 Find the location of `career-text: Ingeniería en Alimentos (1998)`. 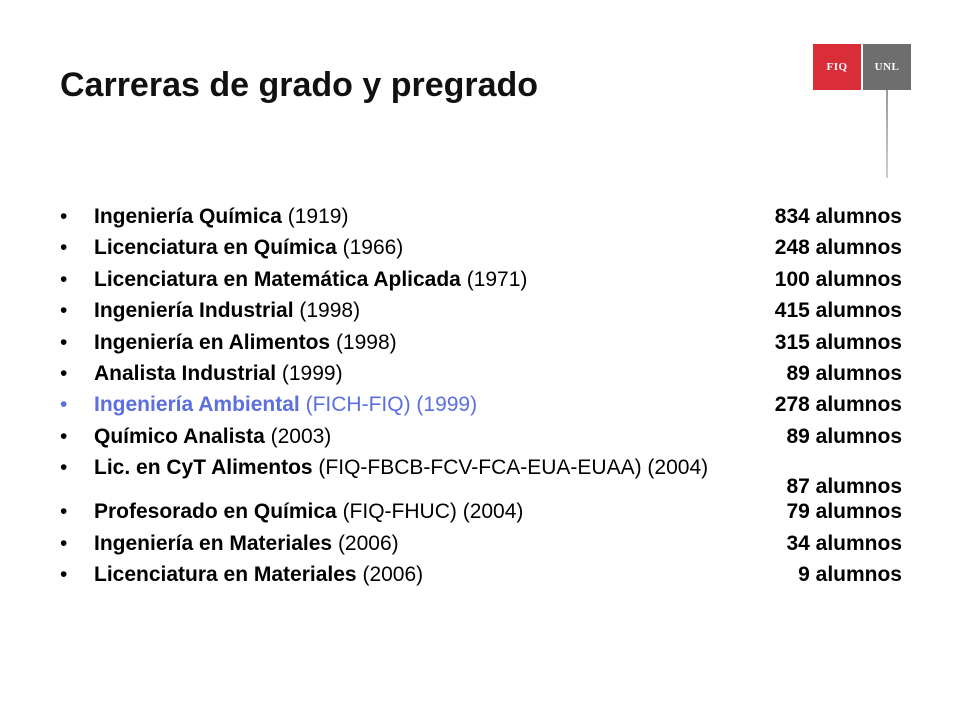

career-text: Ingeniería en Alimentos (1998) is located at coordinates (245, 342).